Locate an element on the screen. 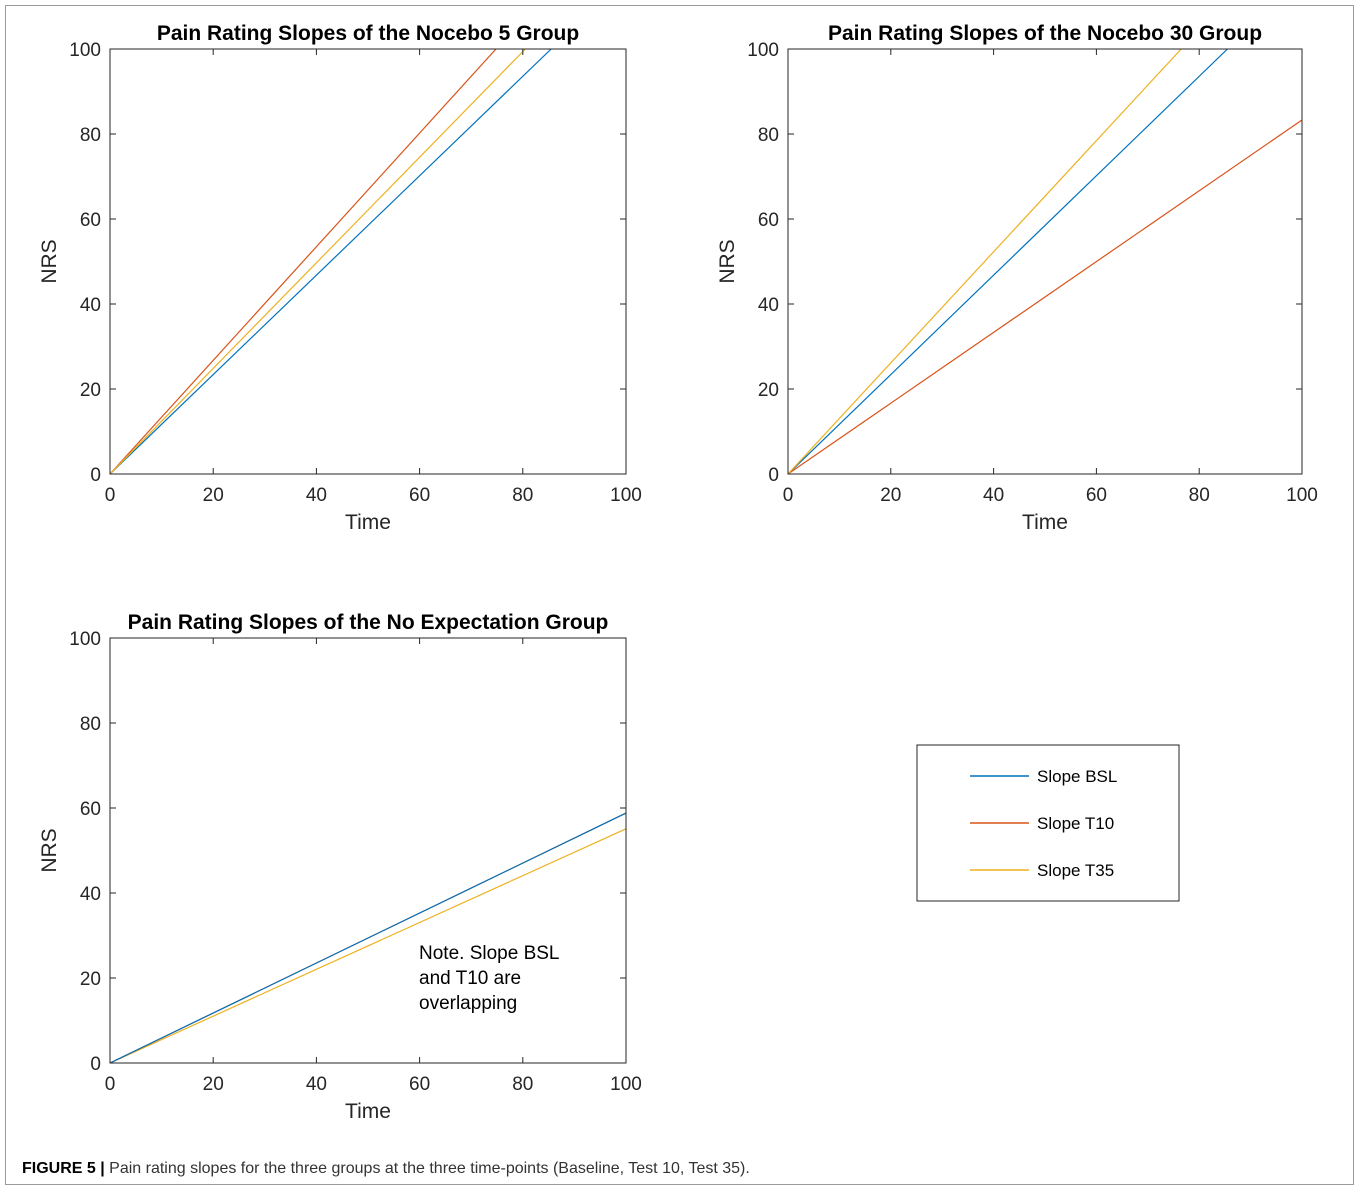 Image resolution: width=1360 pixels, height=1190 pixels. annotation-text: overlapping is located at coordinates (468, 1003).